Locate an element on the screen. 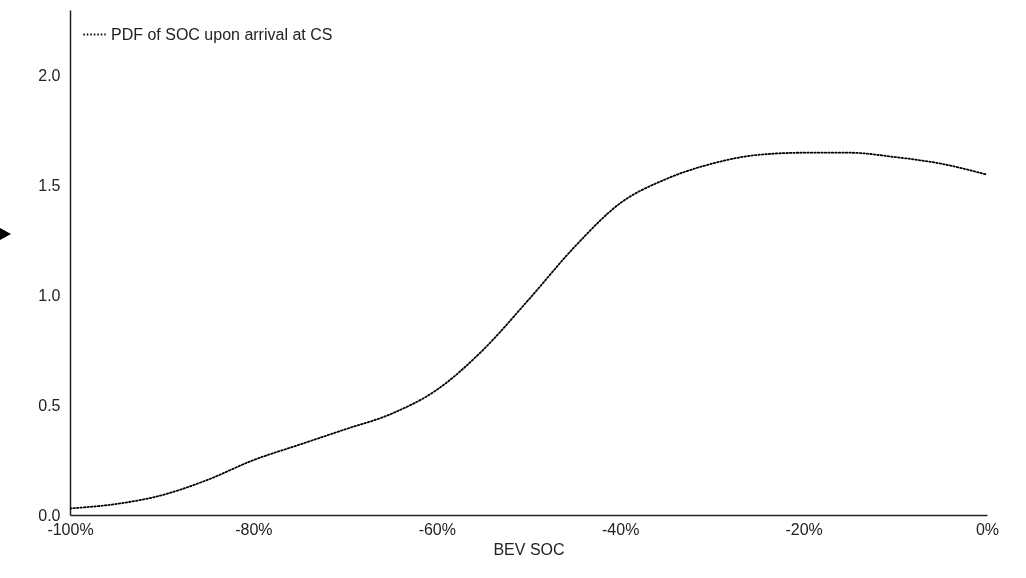  y-tick-label: 1.5 is located at coordinates (49, 186).